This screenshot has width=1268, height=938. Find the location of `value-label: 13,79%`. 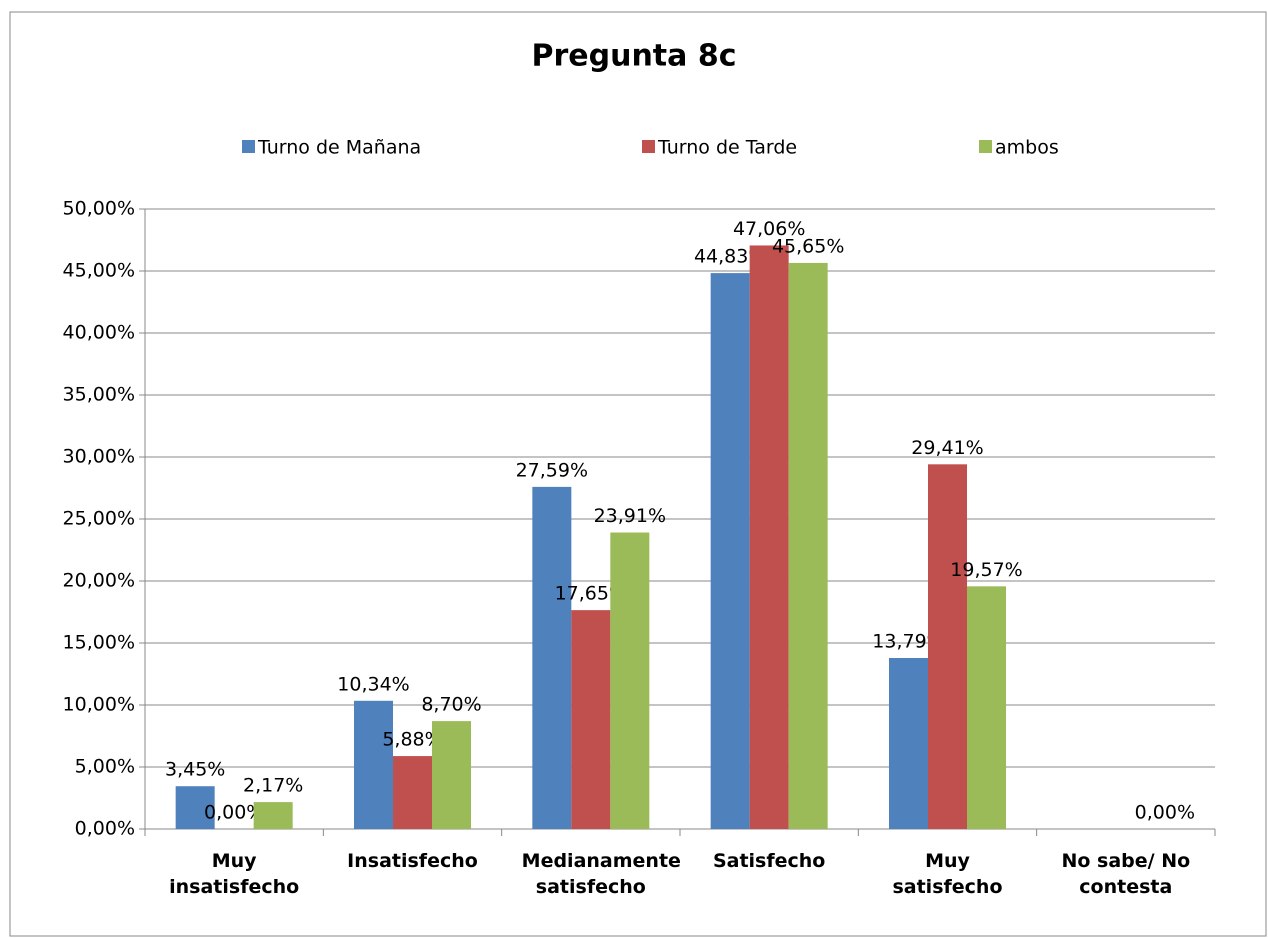

value-label: 13,79% is located at coordinates (908, 642).